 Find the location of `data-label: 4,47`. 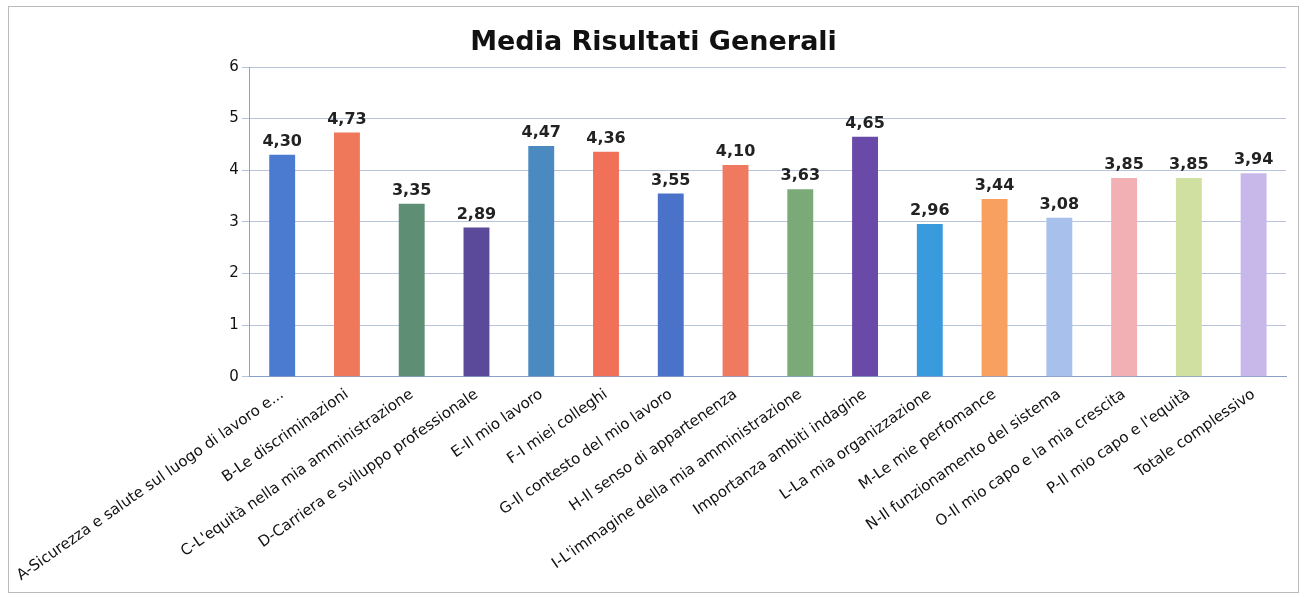

data-label: 4,47 is located at coordinates (541, 132).